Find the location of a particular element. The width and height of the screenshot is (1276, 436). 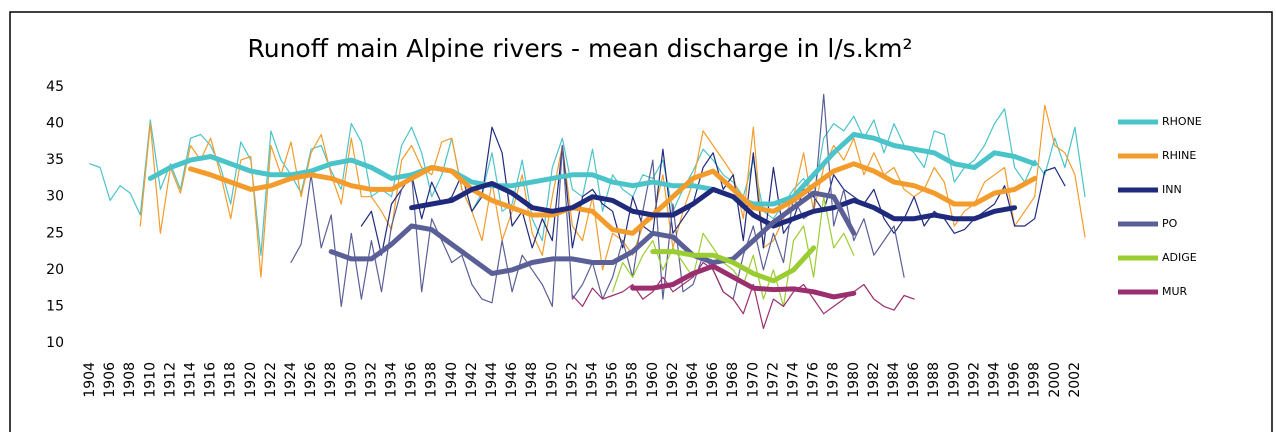

x-tick-label: 1942 is located at coordinates (472, 380).